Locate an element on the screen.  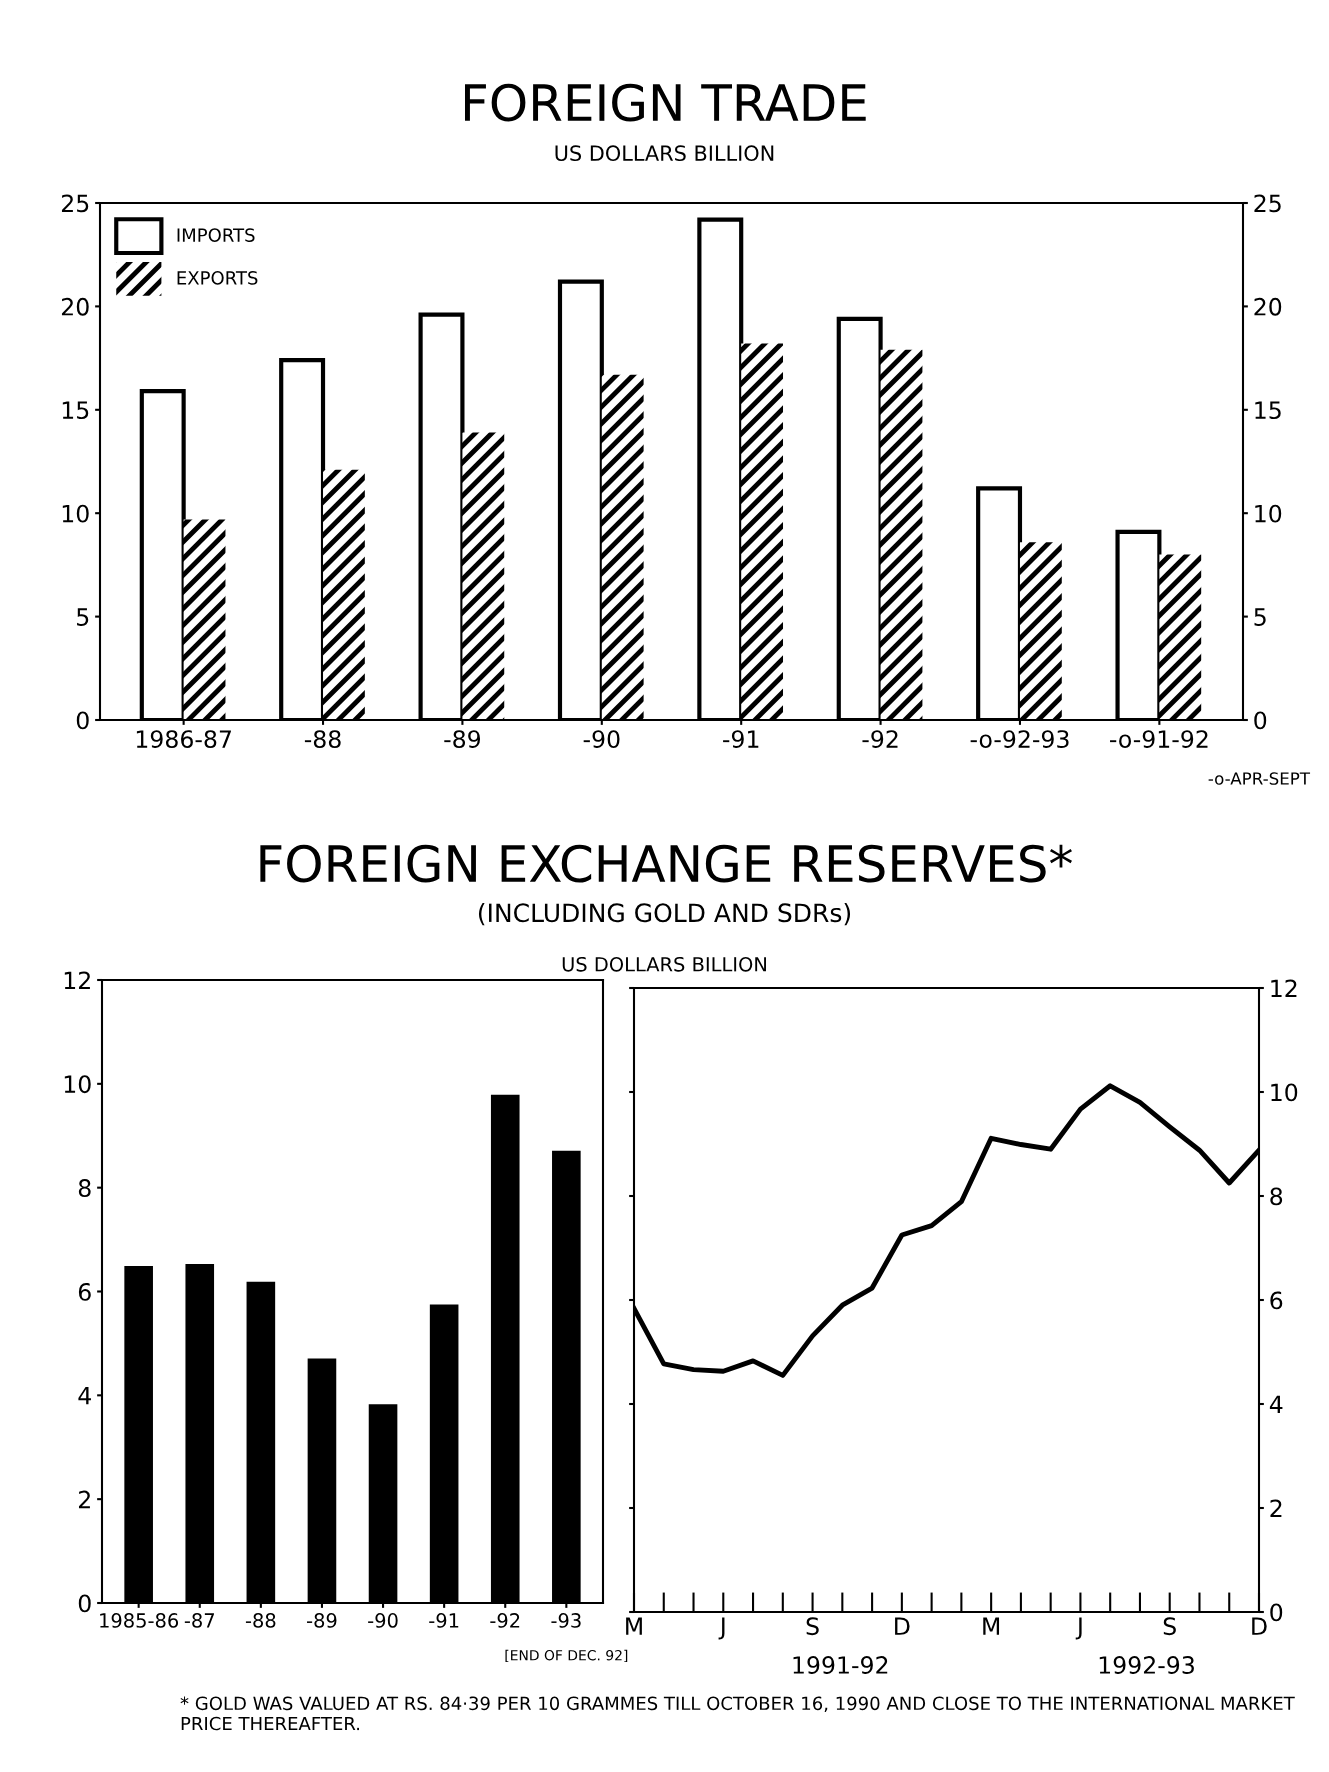
text: 1992-93 is located at coordinates (1146, 1665).